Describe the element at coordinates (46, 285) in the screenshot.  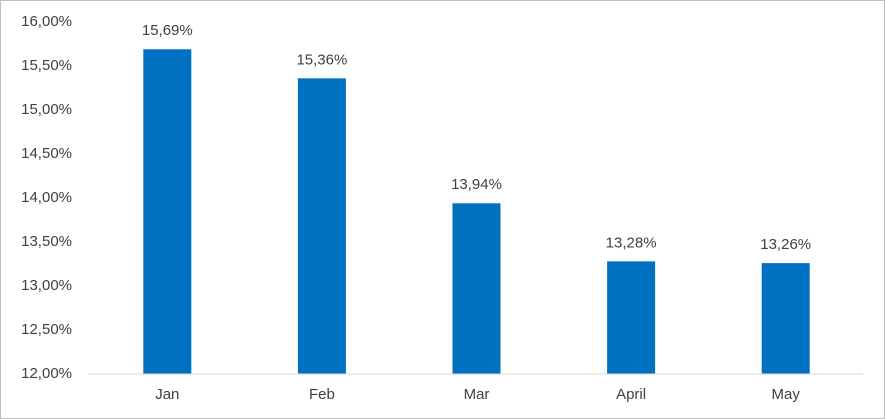
I see `y-tick-label: 13,00%` at that location.